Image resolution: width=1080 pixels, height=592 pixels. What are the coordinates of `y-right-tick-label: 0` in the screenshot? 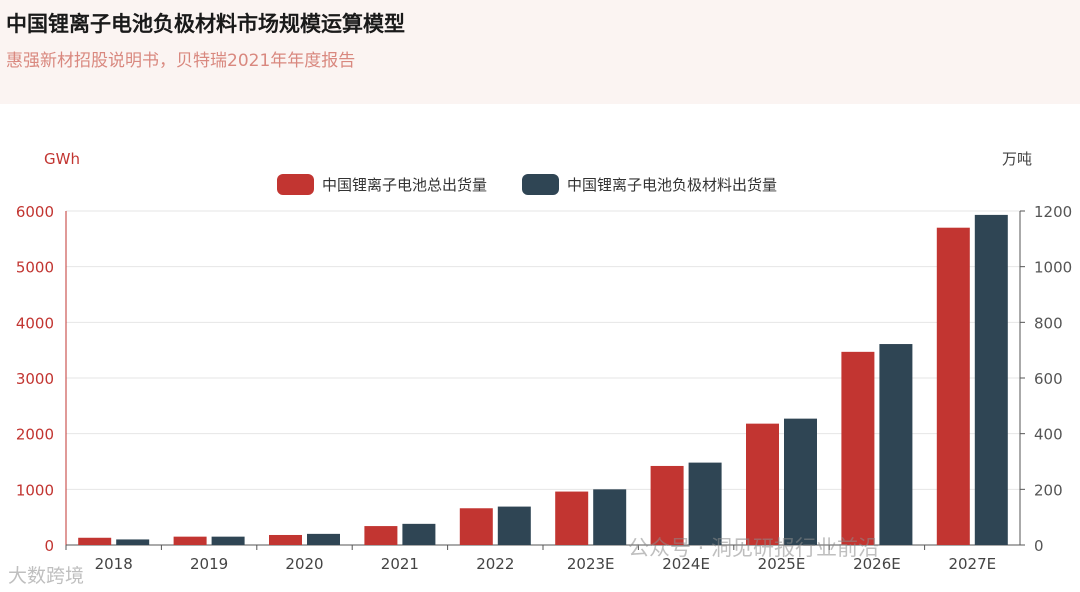 It's located at (1039, 546).